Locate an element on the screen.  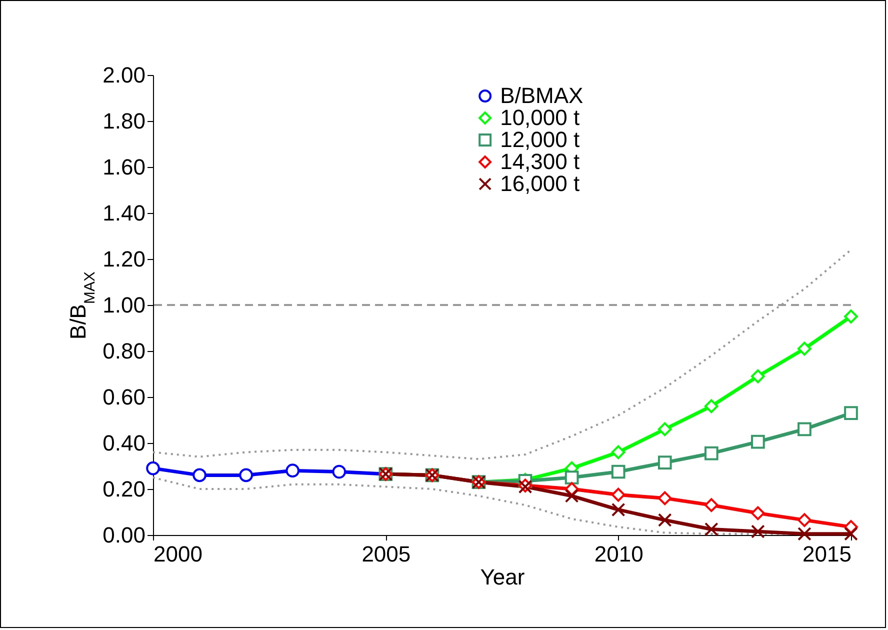
legend-label: 16,000 t is located at coordinates (540, 183).